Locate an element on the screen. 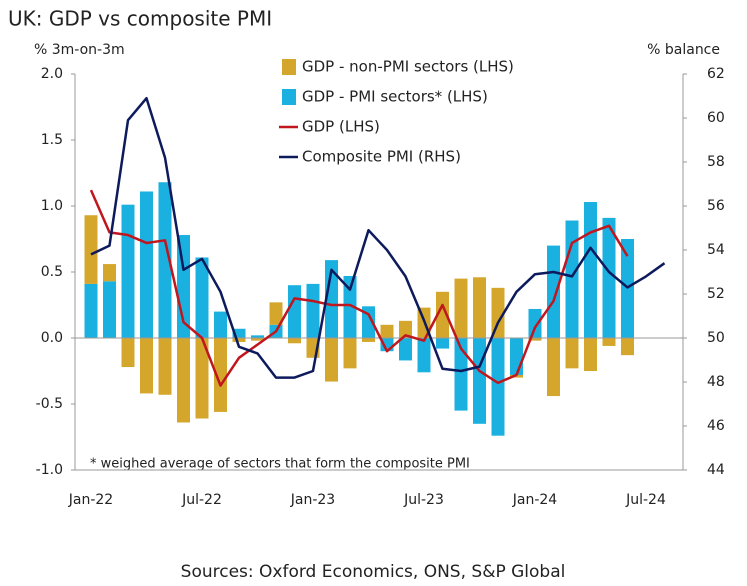 The width and height of the screenshot is (747, 586). y-tick-label: 1.0 is located at coordinates (52, 206).